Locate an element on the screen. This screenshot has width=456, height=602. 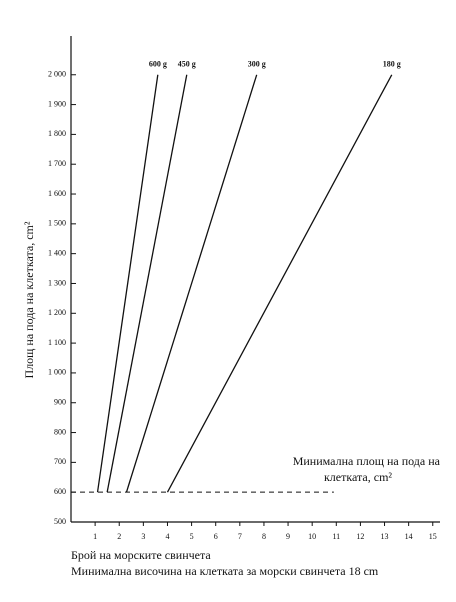
y-tick-label: 1 700 is located at coordinates (57, 163).